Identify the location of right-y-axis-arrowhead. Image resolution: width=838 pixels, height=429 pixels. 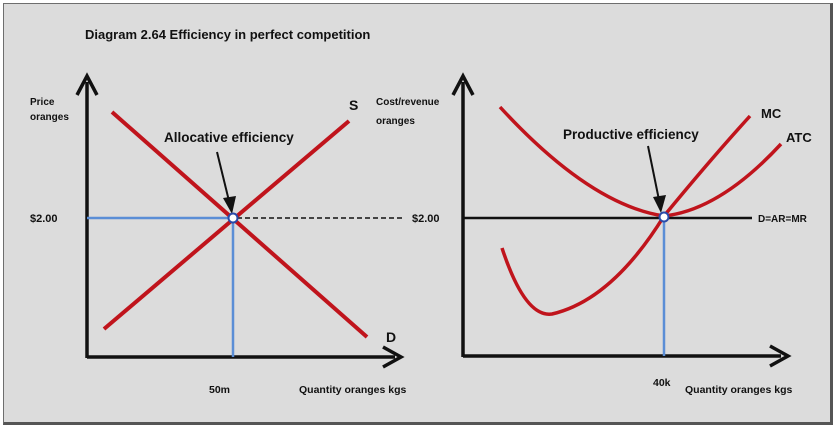
(463, 84).